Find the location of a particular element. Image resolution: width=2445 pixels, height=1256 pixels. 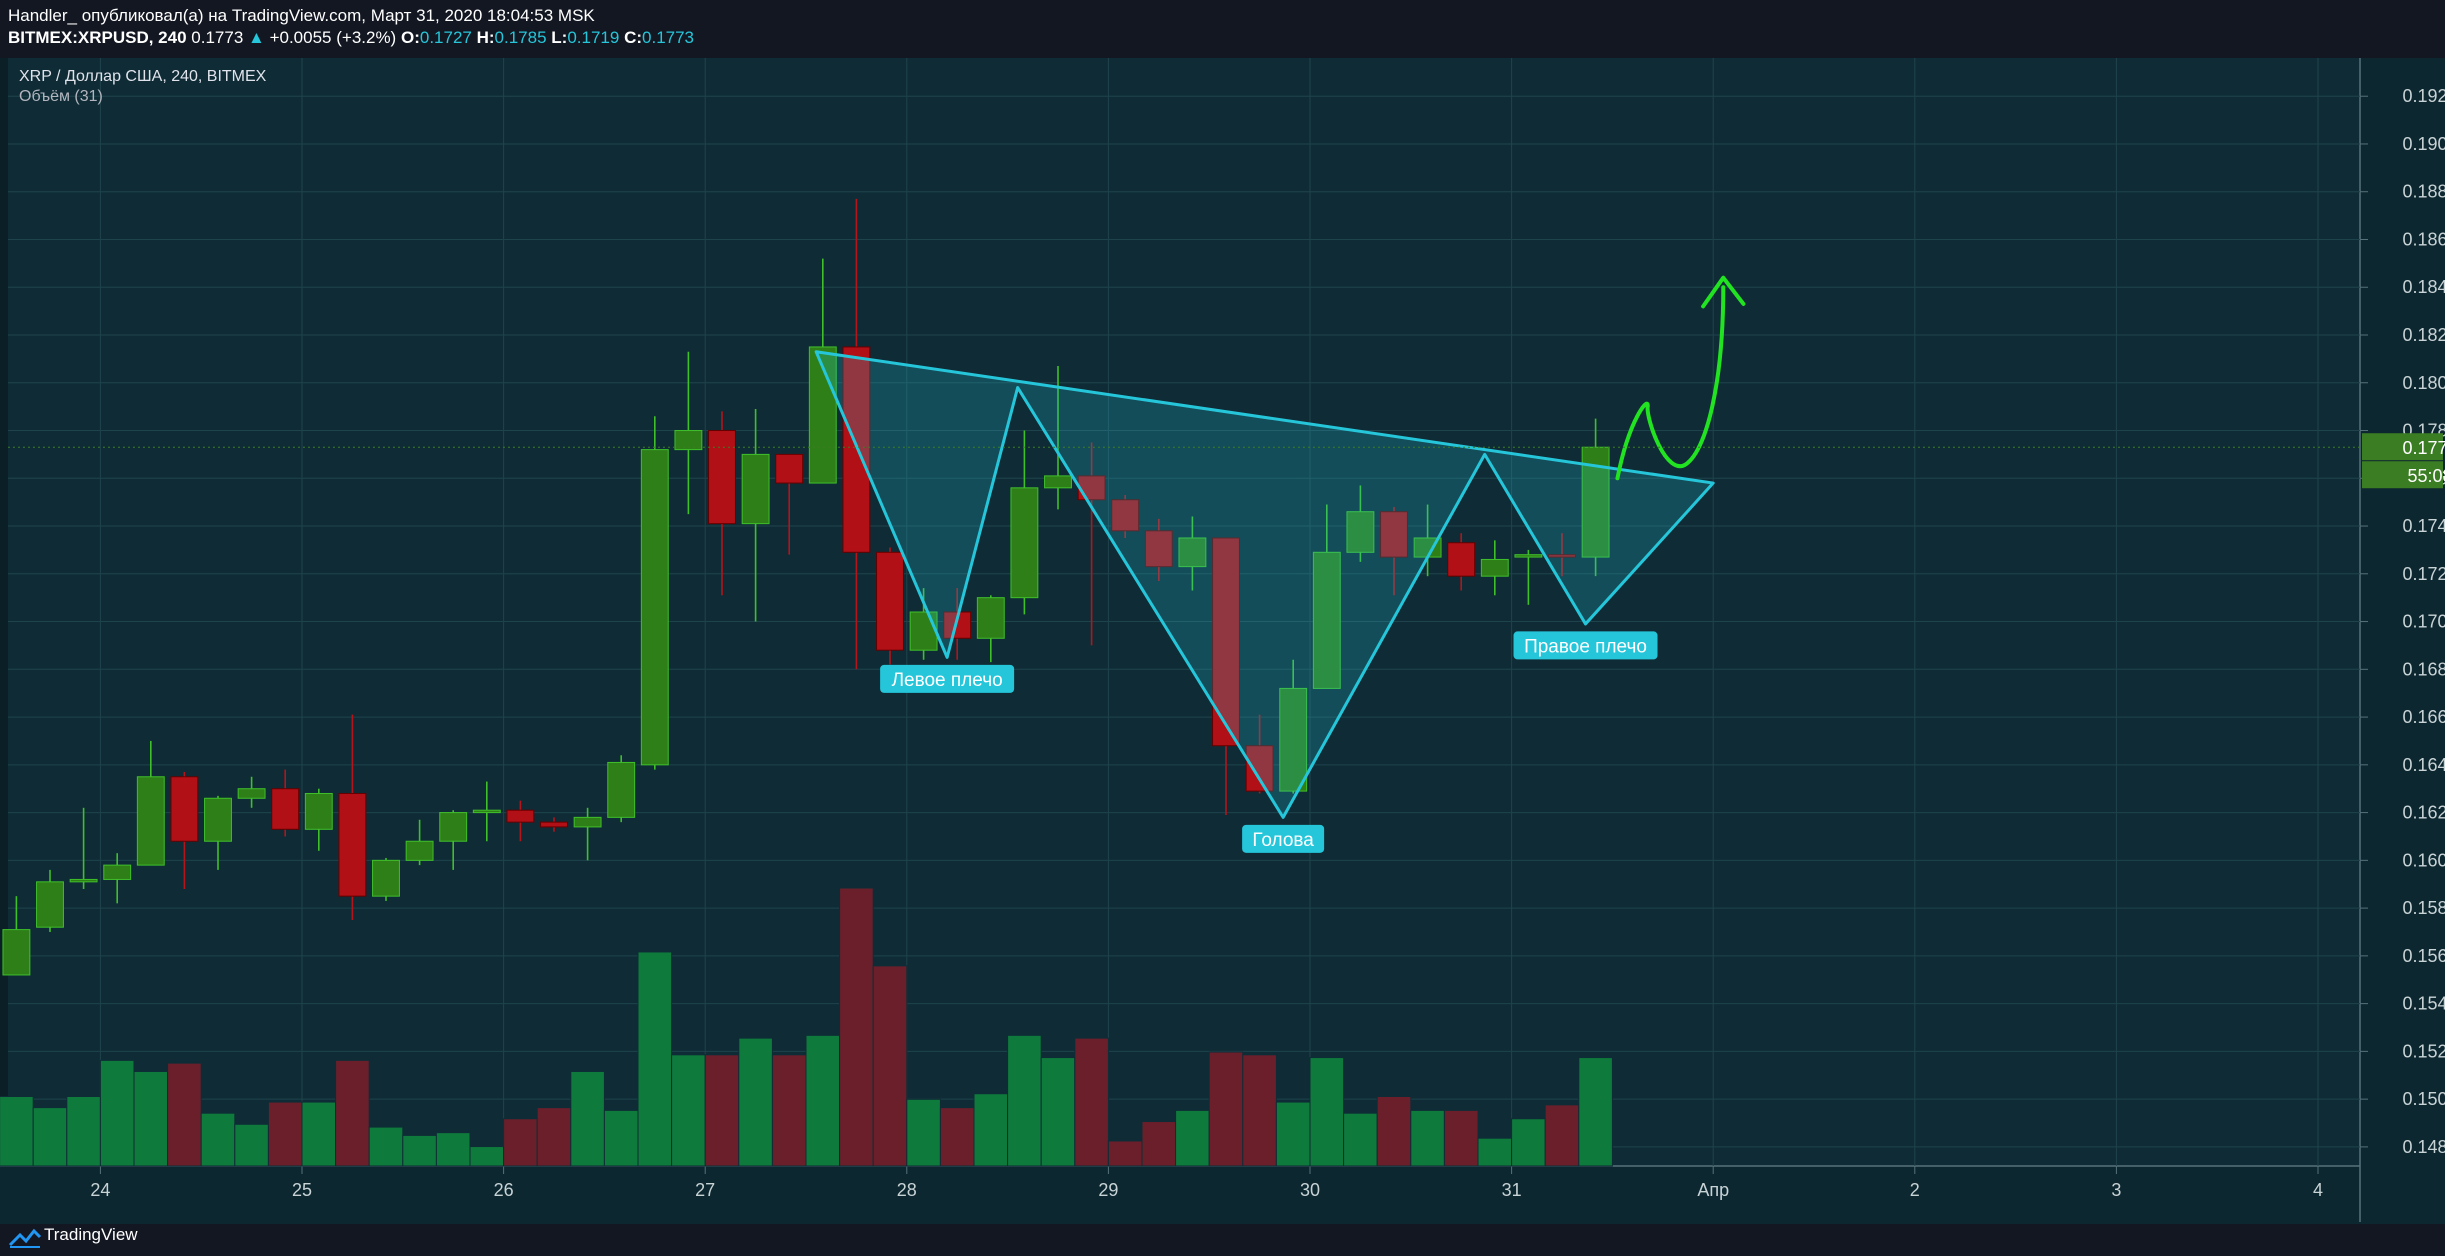

tradingview-logo-icon is located at coordinates (25, 1237).